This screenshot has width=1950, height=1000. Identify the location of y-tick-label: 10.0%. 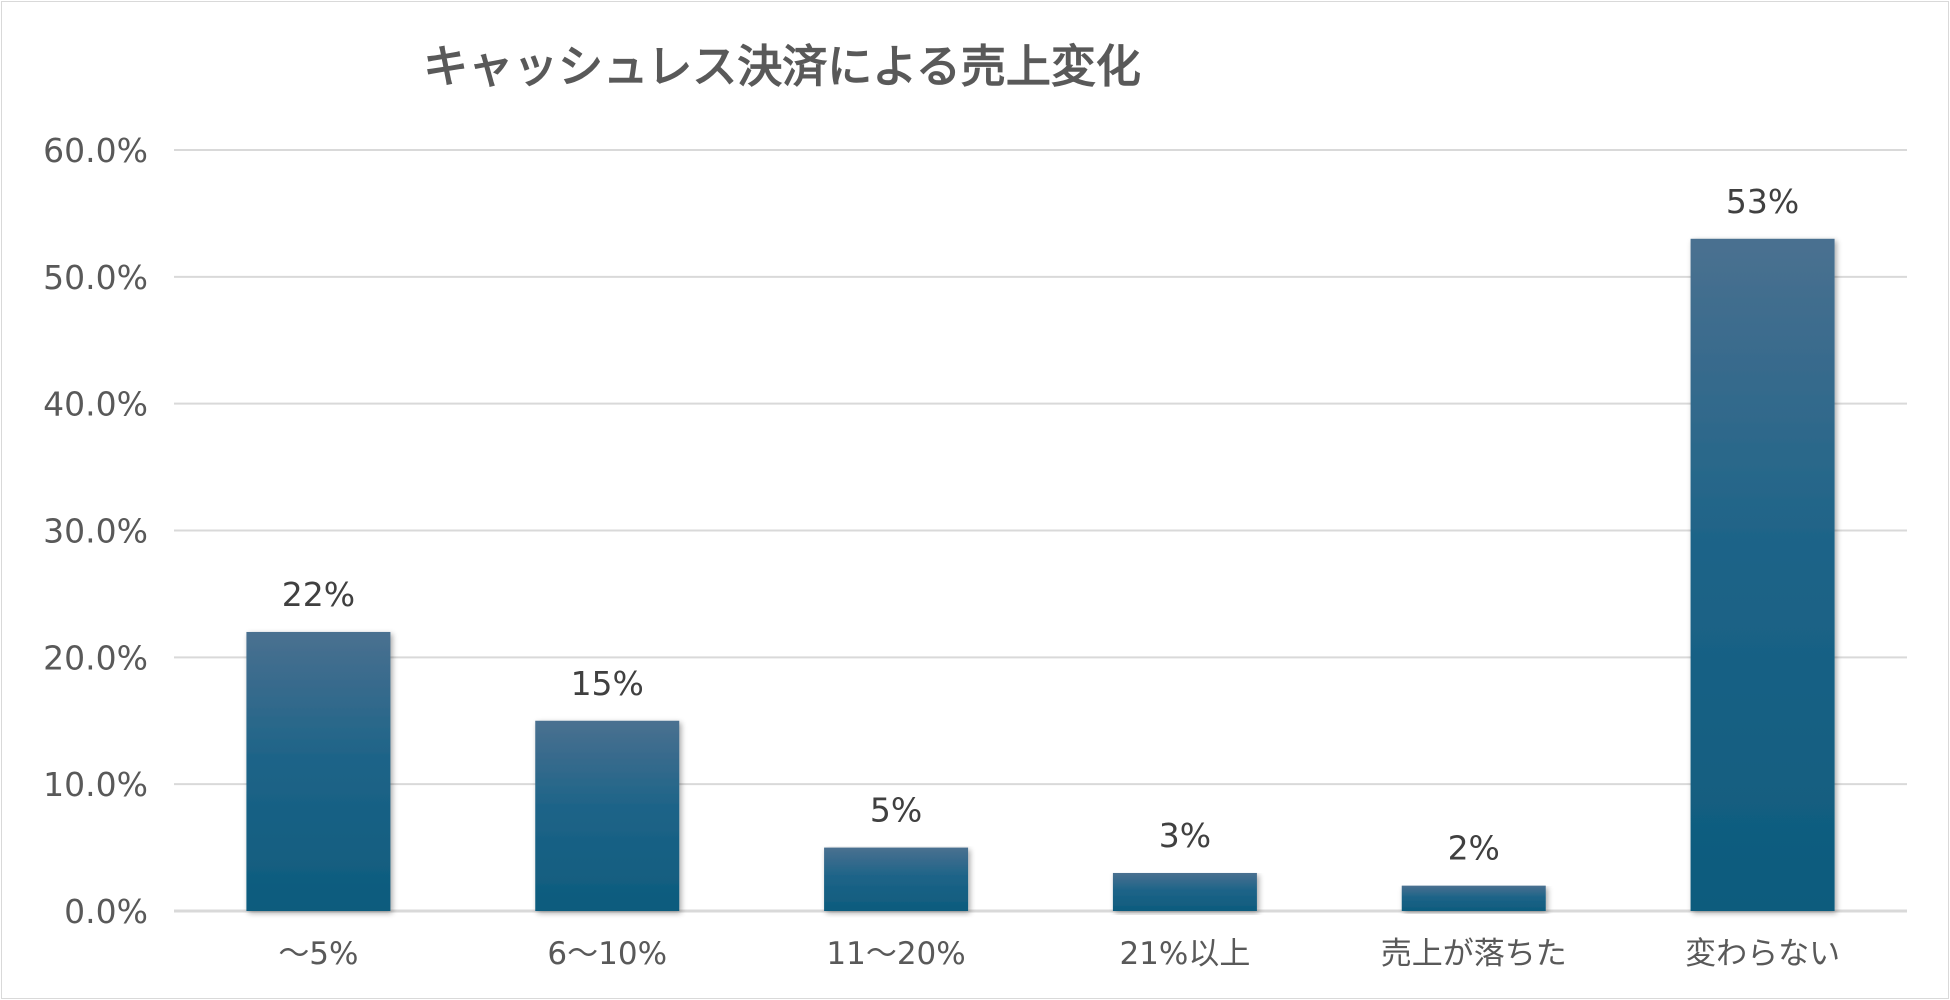
(95, 784).